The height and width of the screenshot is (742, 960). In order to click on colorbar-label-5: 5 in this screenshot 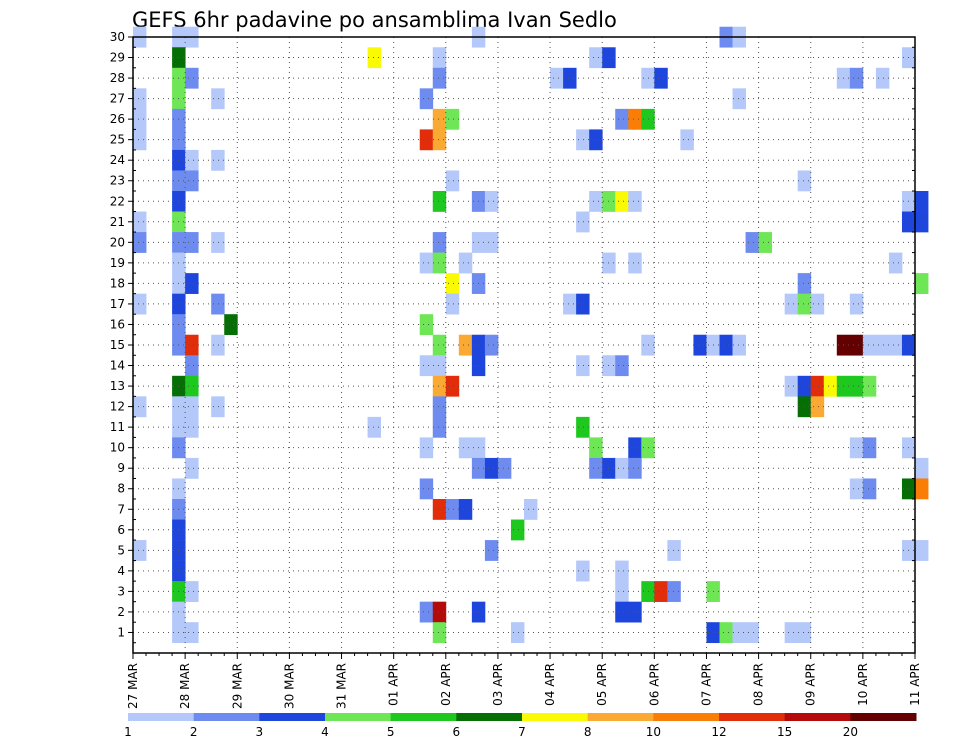, I will do `click(391, 732)`.